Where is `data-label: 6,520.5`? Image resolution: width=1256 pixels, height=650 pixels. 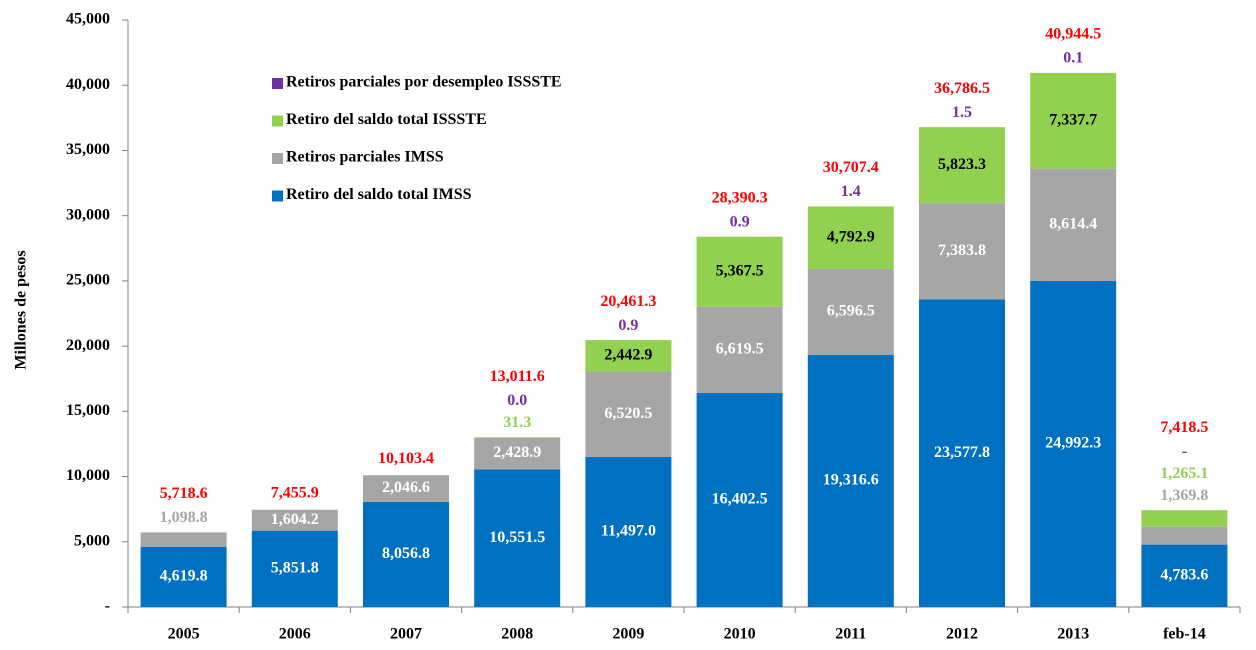 data-label: 6,520.5 is located at coordinates (628, 413).